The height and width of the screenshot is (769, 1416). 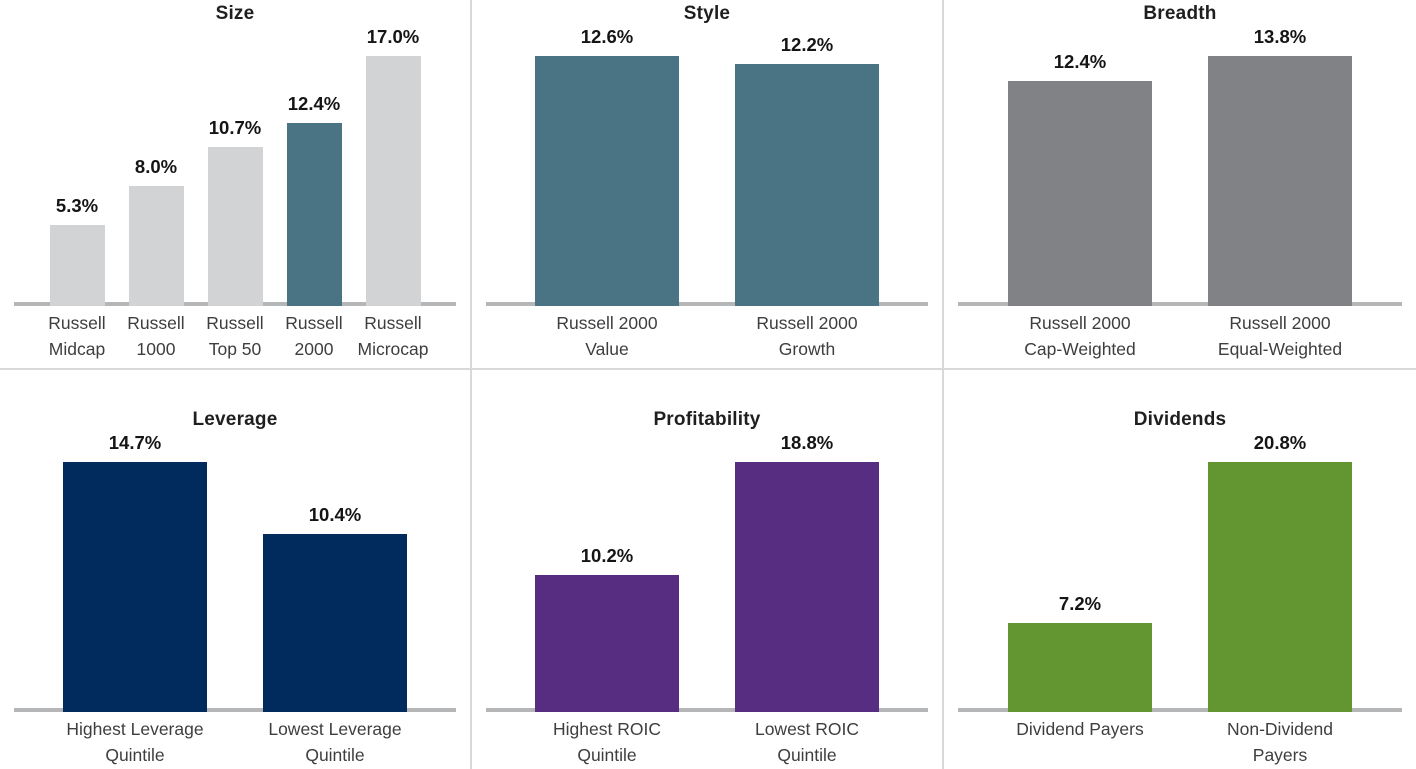 I want to click on bar-russell-microcap, so click(x=393, y=181).